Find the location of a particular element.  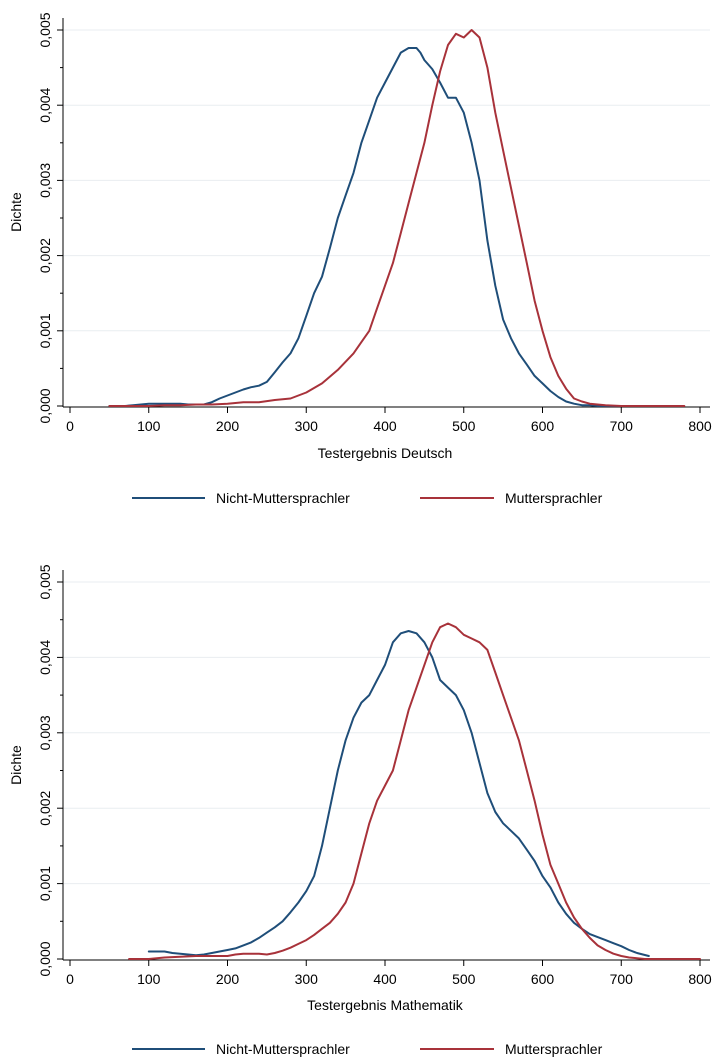

x-axis-title: Testergebnis Deutsch is located at coordinates (385, 453).